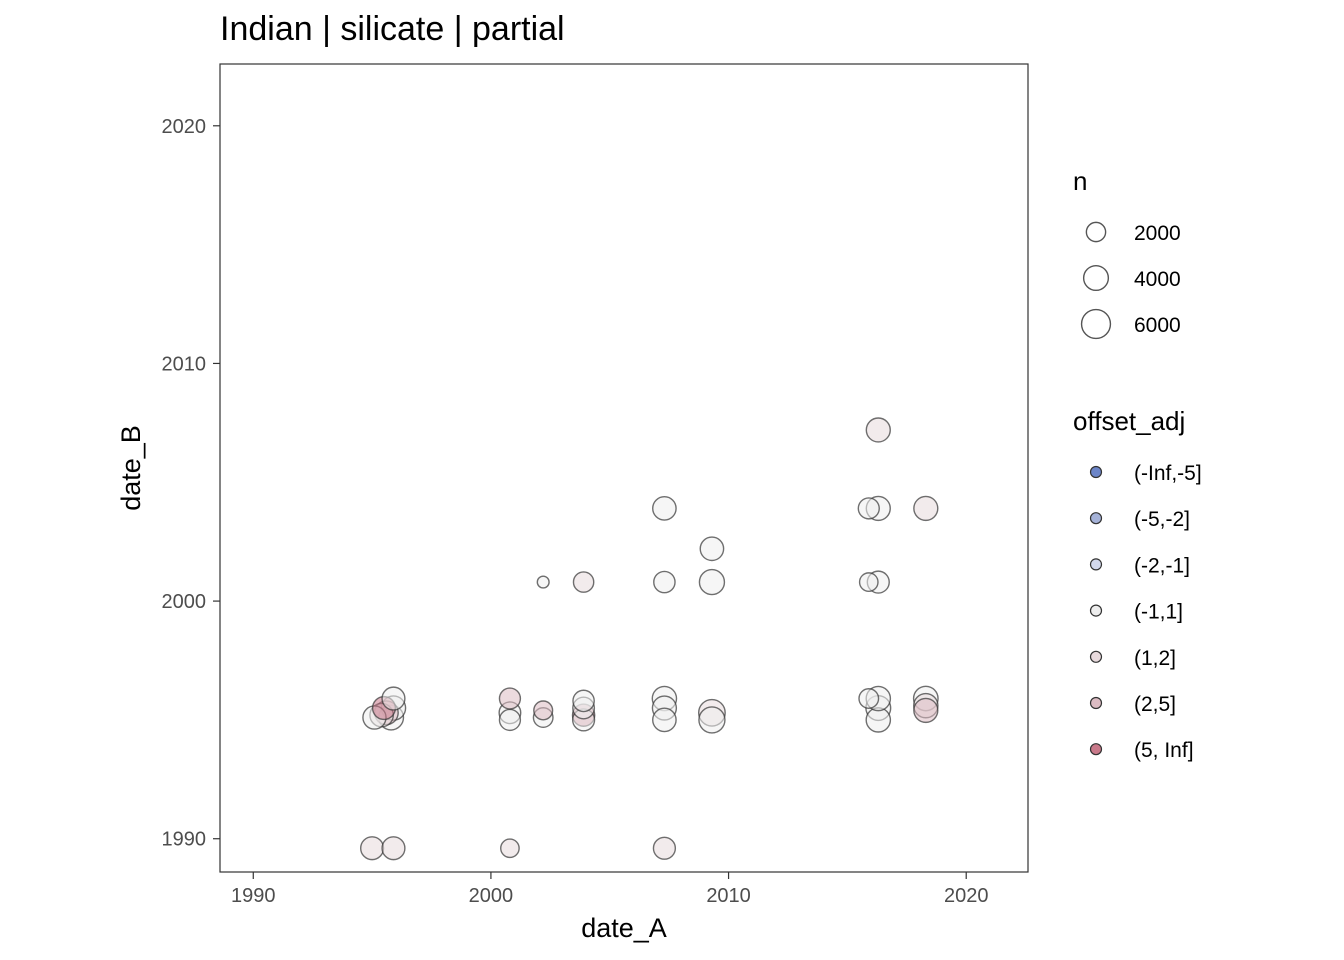 The width and height of the screenshot is (1344, 960). Describe the element at coordinates (1127, 253) in the screenshot. I see `size-legend: n 2000 4000 6000` at that location.